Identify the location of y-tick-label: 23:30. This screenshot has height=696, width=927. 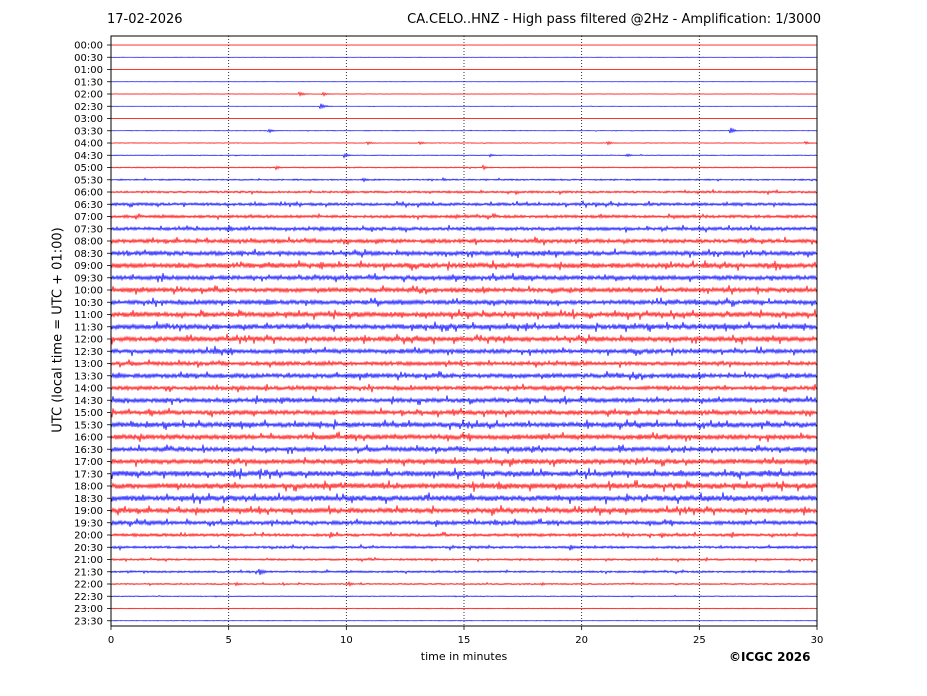
(88, 621).